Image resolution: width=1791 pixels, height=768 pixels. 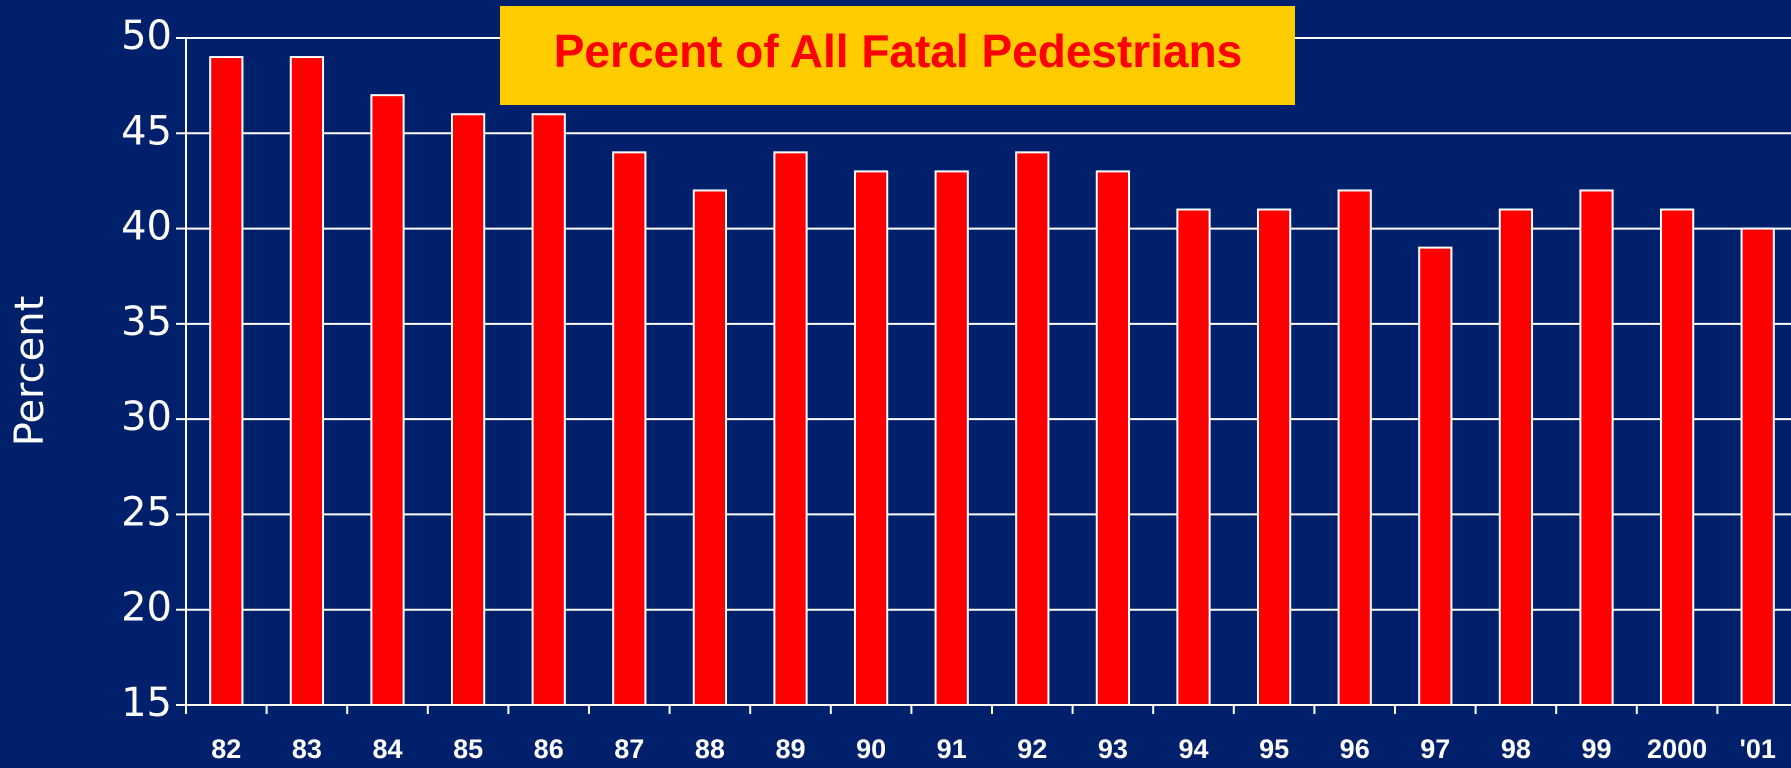 I want to click on x-tick-label: '01, so click(x=1757, y=749).